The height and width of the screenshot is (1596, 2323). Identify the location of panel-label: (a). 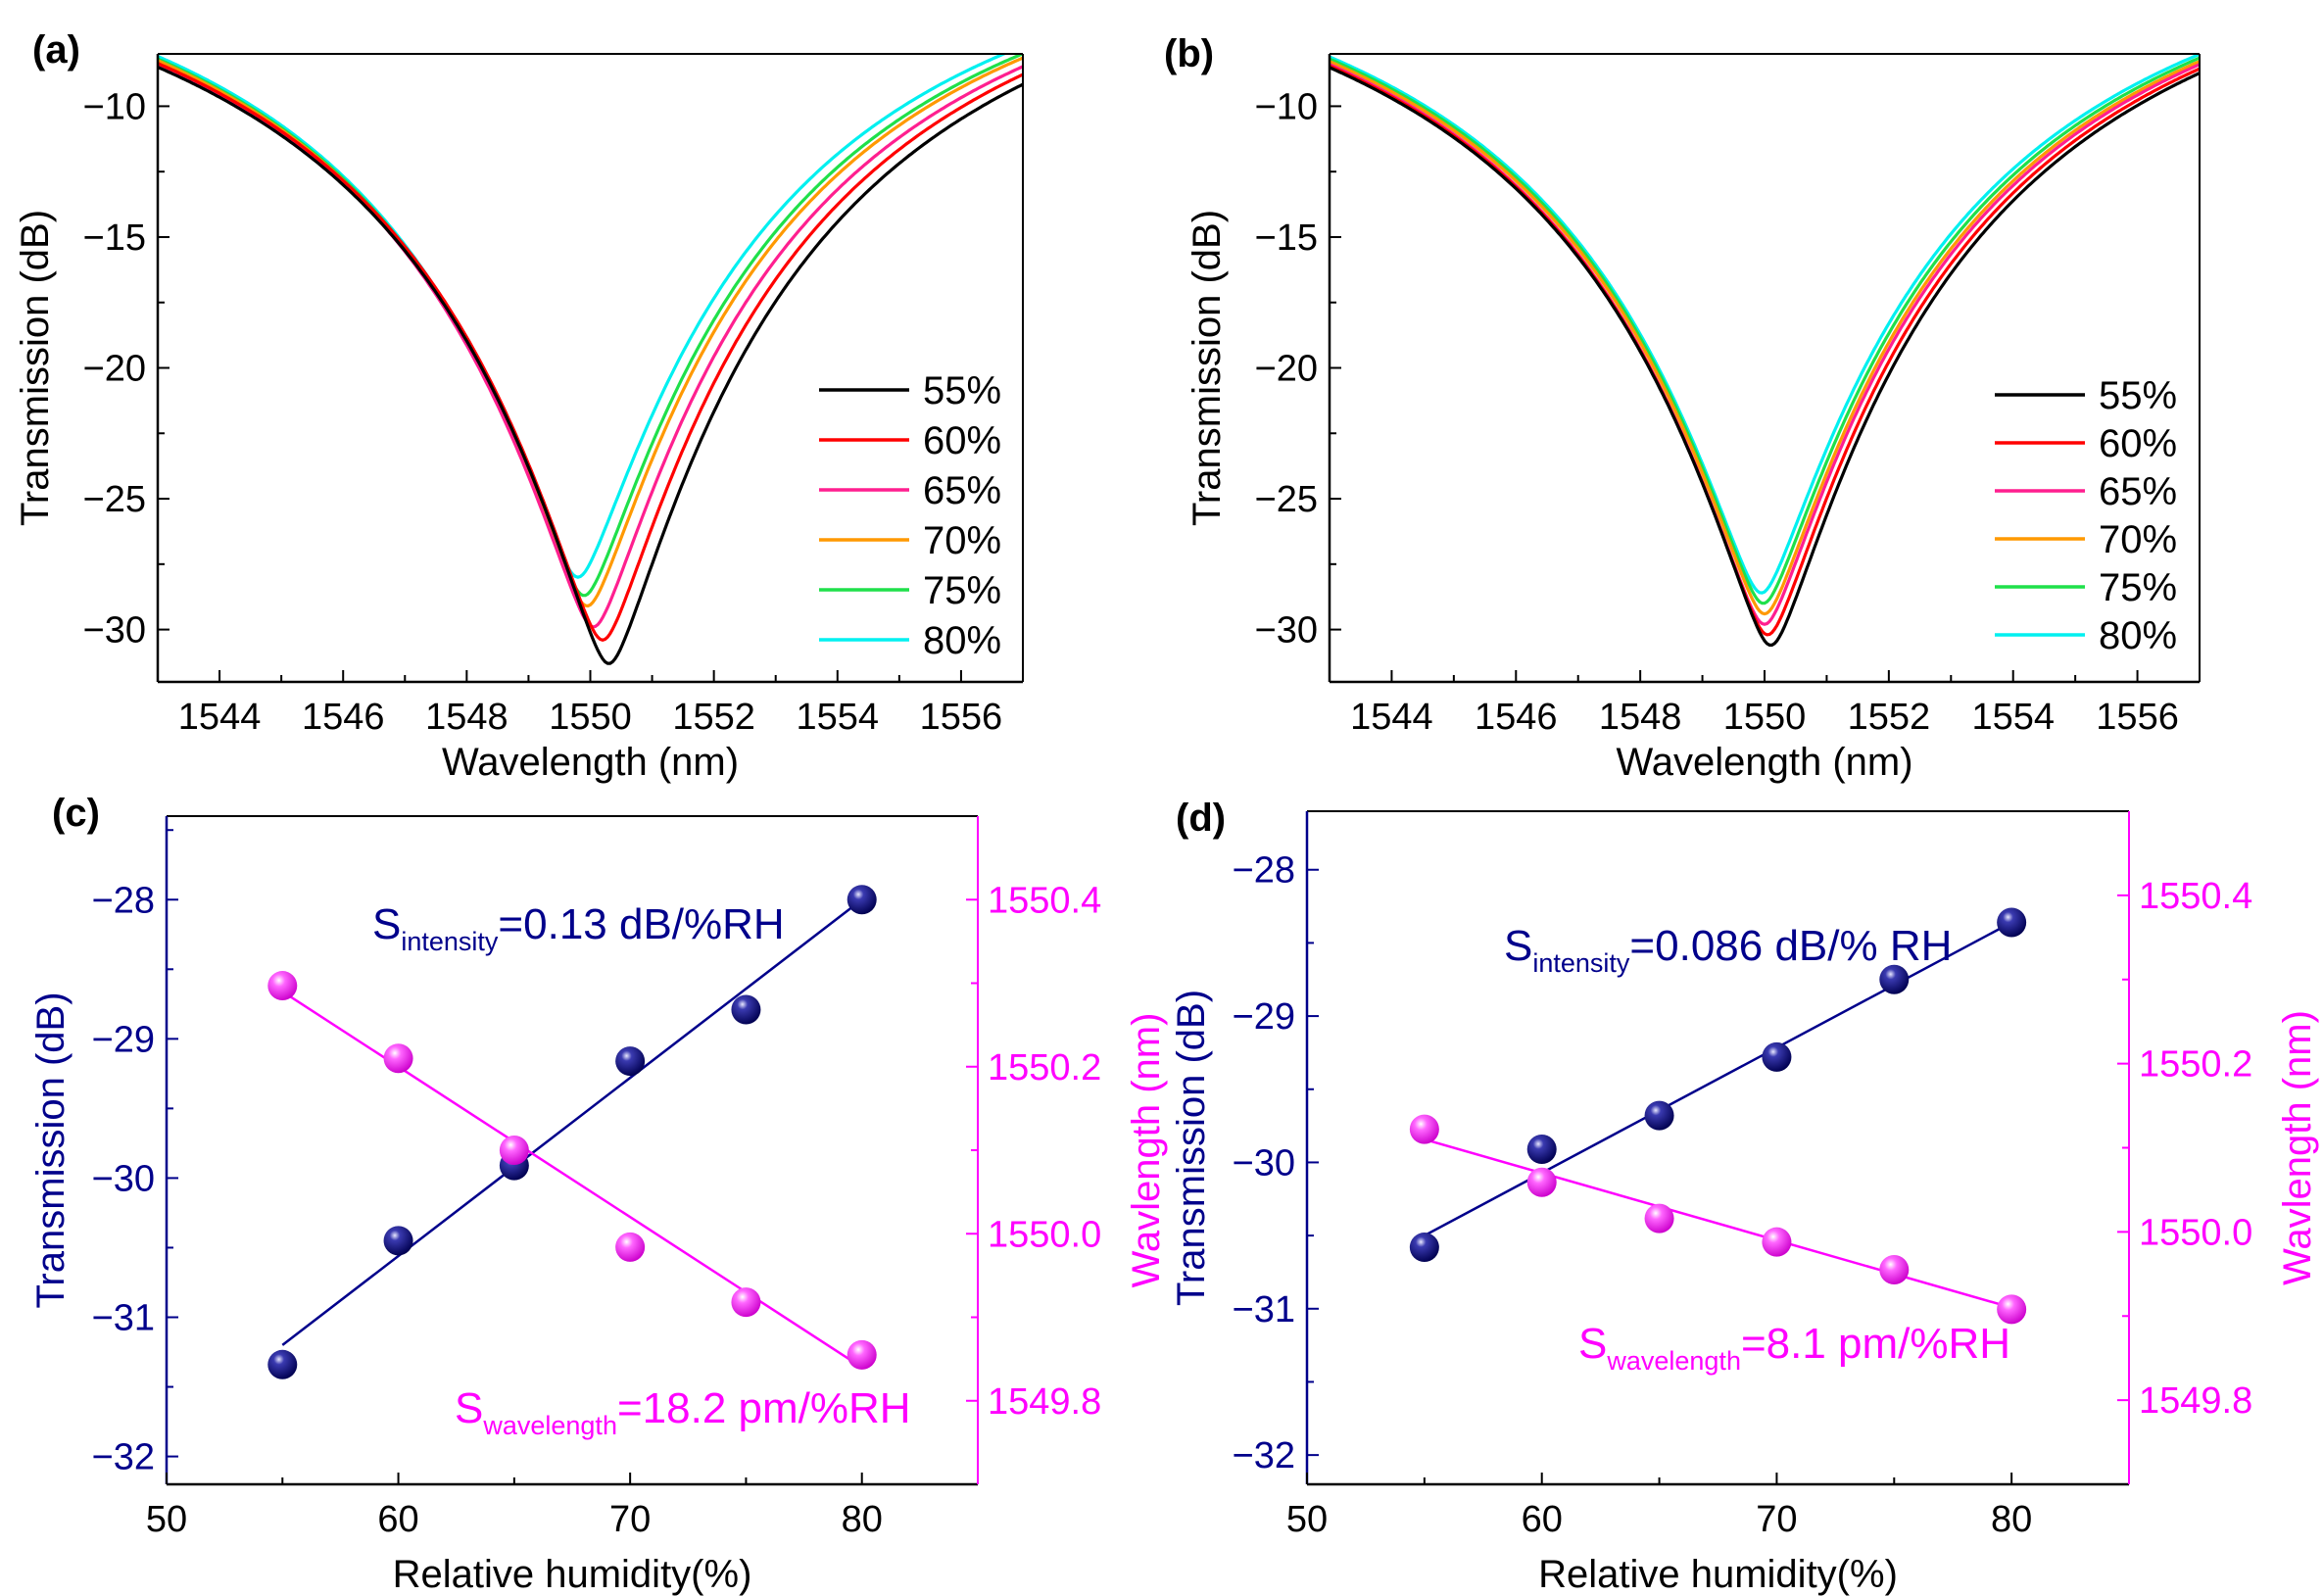
(56, 50).